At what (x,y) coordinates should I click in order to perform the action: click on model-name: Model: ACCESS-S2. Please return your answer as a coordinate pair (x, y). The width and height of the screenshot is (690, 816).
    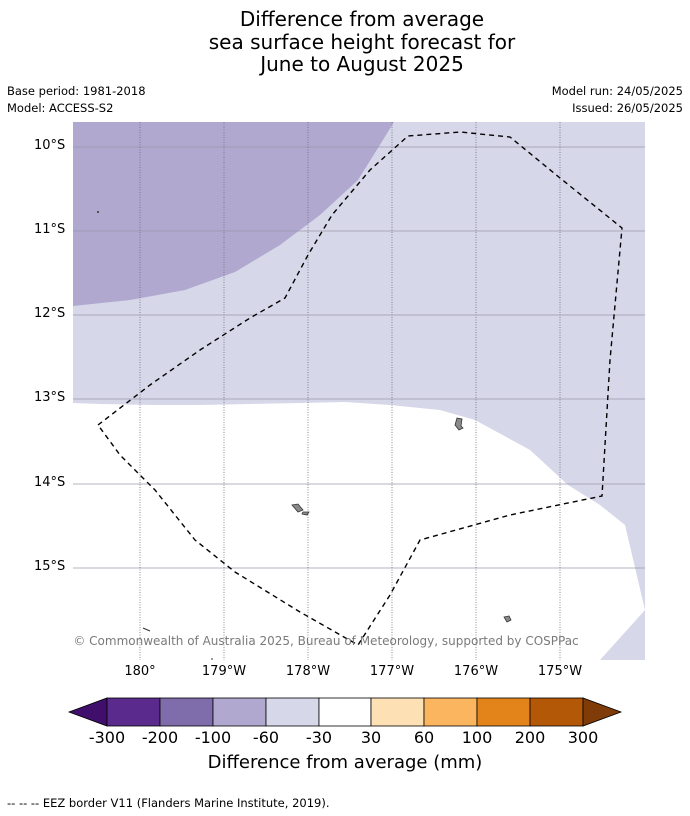
    Looking at the image, I should click on (60, 108).